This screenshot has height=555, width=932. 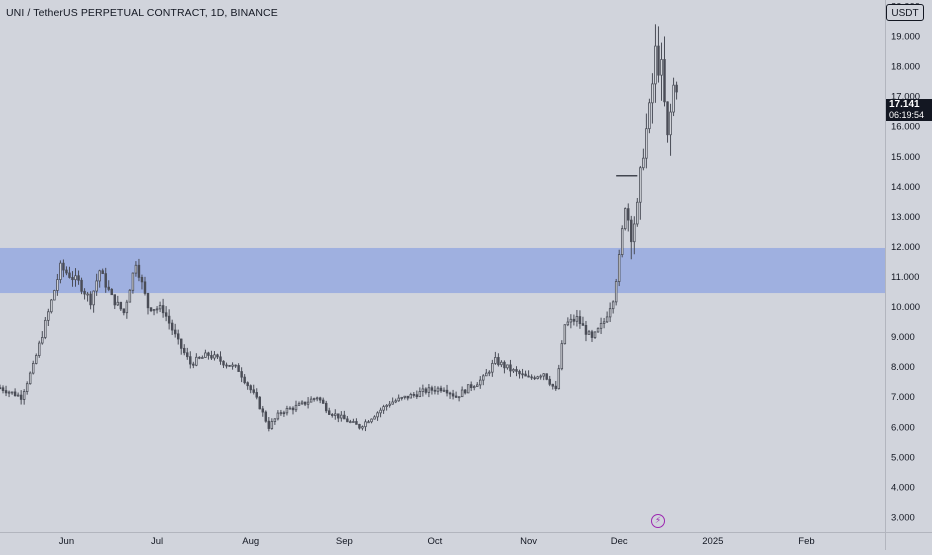 What do you see at coordinates (344, 541) in the screenshot?
I see `x-tick-label: Sep` at bounding box center [344, 541].